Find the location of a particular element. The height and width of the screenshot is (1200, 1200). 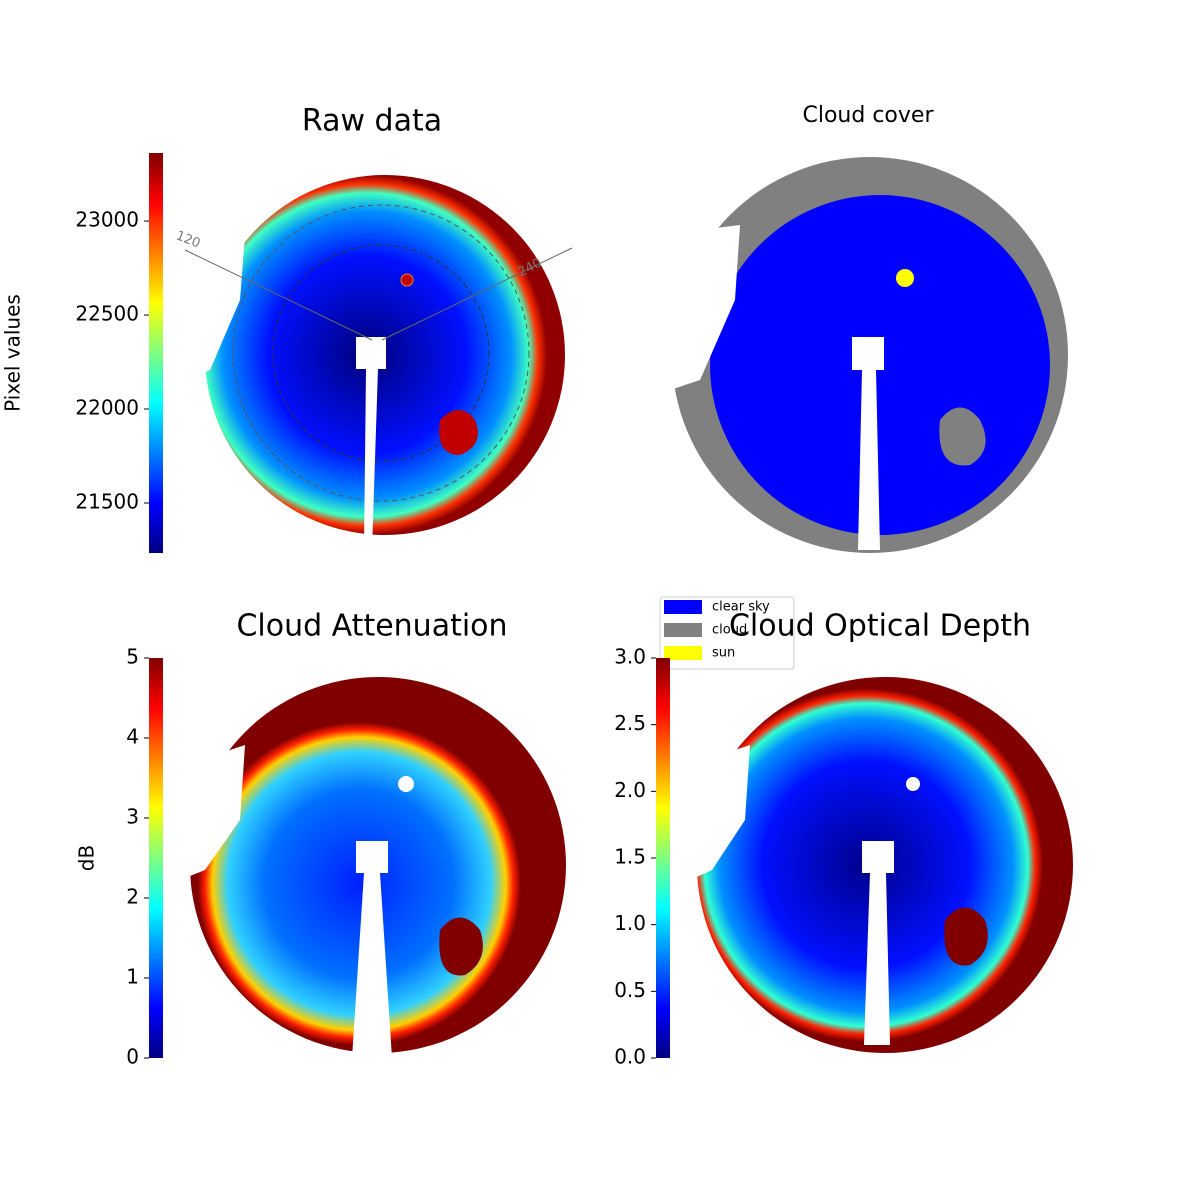

colorbar-tick-label: 23000 is located at coordinates (107, 220).